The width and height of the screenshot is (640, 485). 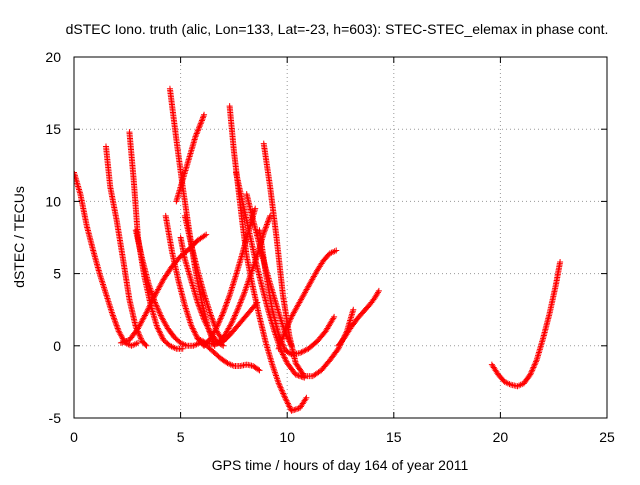 I want to click on x-axis-label: GPS time / hours of day 164 of year 2011, so click(x=340, y=465).